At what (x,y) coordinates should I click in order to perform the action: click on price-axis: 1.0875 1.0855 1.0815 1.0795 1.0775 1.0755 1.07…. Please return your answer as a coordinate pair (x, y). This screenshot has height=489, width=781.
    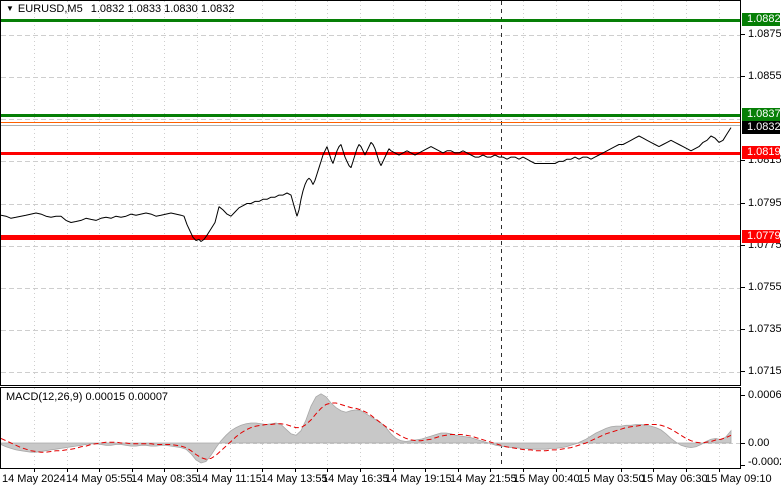
    Looking at the image, I should click on (761, 244).